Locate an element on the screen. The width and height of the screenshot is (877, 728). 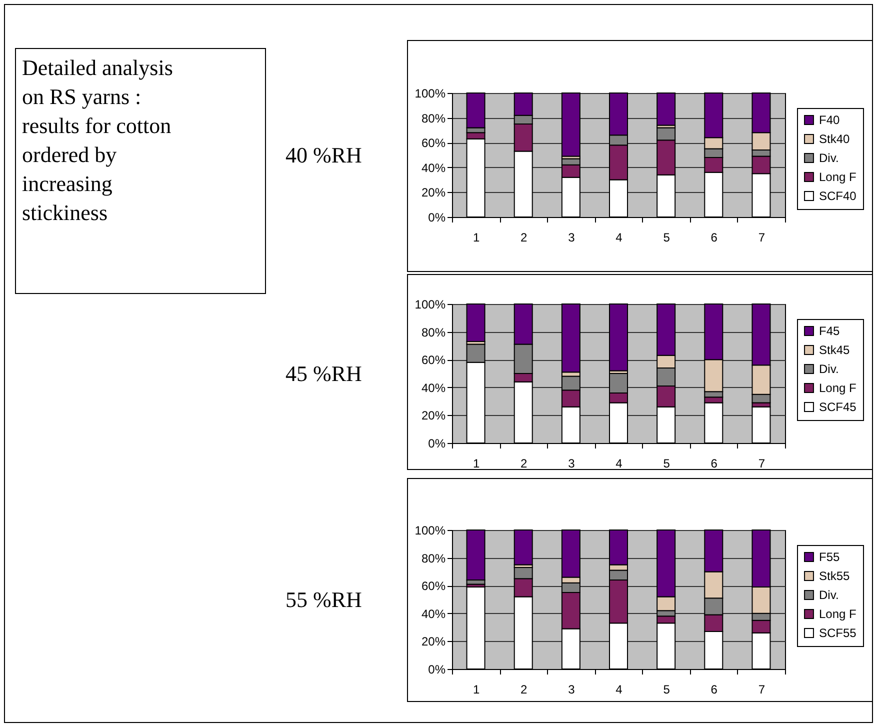
legend-label: SCF55 is located at coordinates (838, 633).